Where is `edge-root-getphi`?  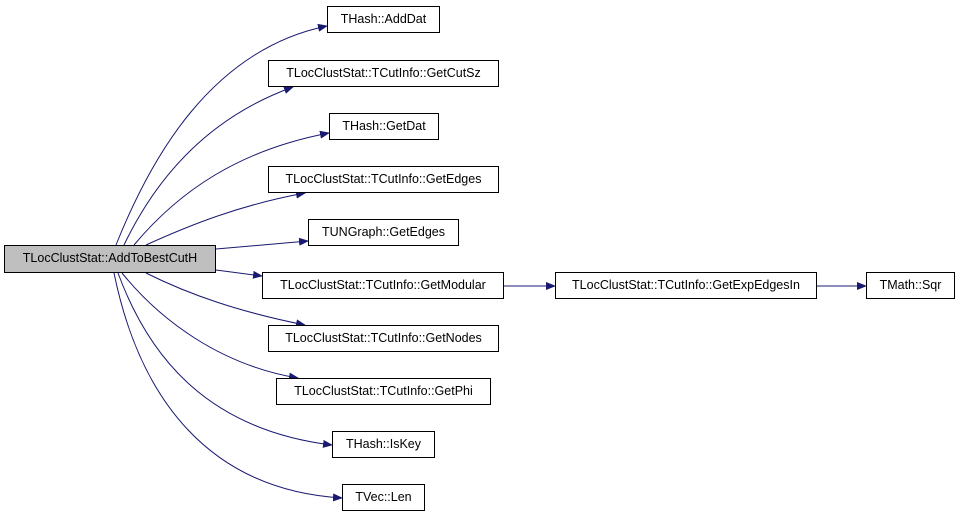 edge-root-getphi is located at coordinates (210, 326).